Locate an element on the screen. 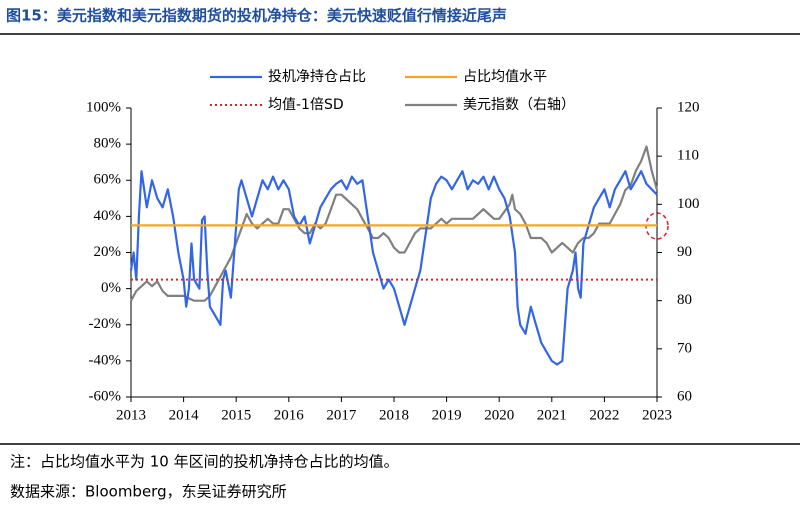 This screenshot has height=512, width=800. y-tick-label: -60% is located at coordinates (105, 396).